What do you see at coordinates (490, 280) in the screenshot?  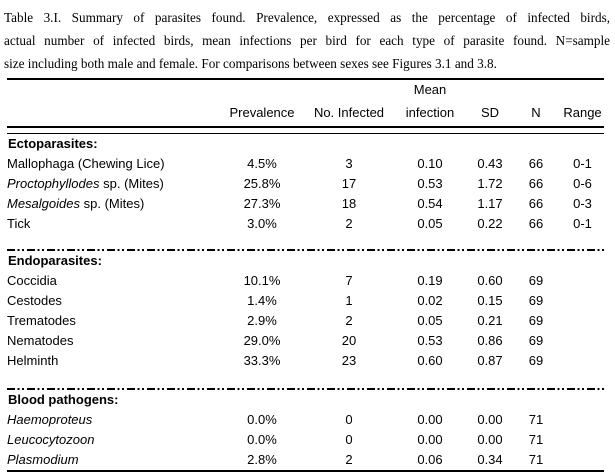 I see `sd-value: 0.60` at bounding box center [490, 280].